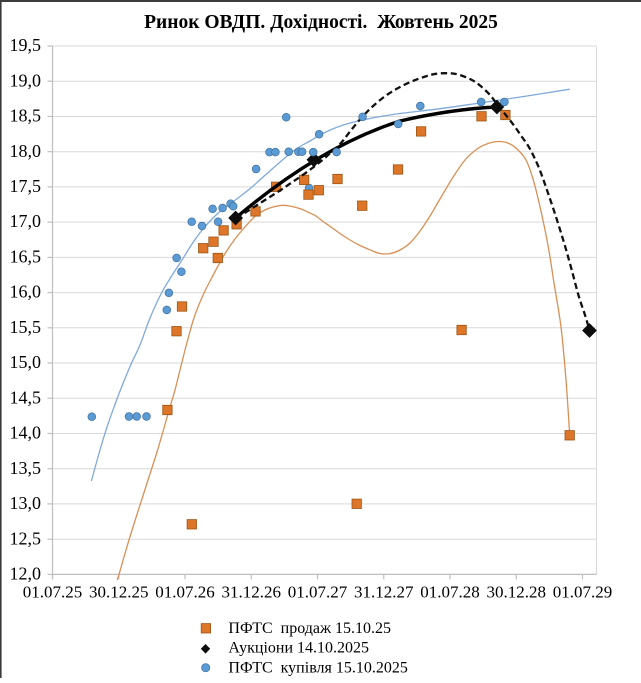 Image resolution: width=641 pixels, height=683 pixels. I want to click on svg-text: 12,0, so click(26, 574).